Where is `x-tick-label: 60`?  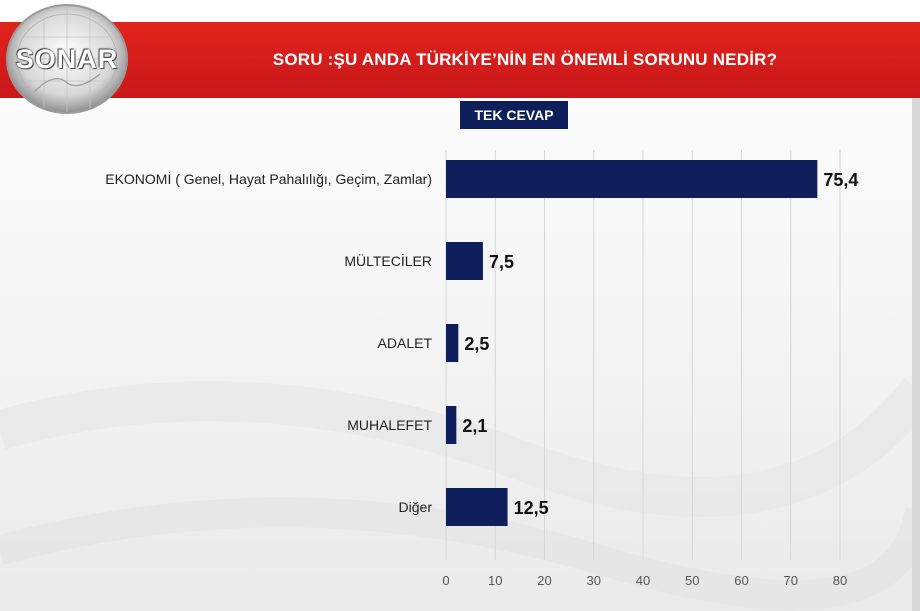
x-tick-label: 60 is located at coordinates (741, 580).